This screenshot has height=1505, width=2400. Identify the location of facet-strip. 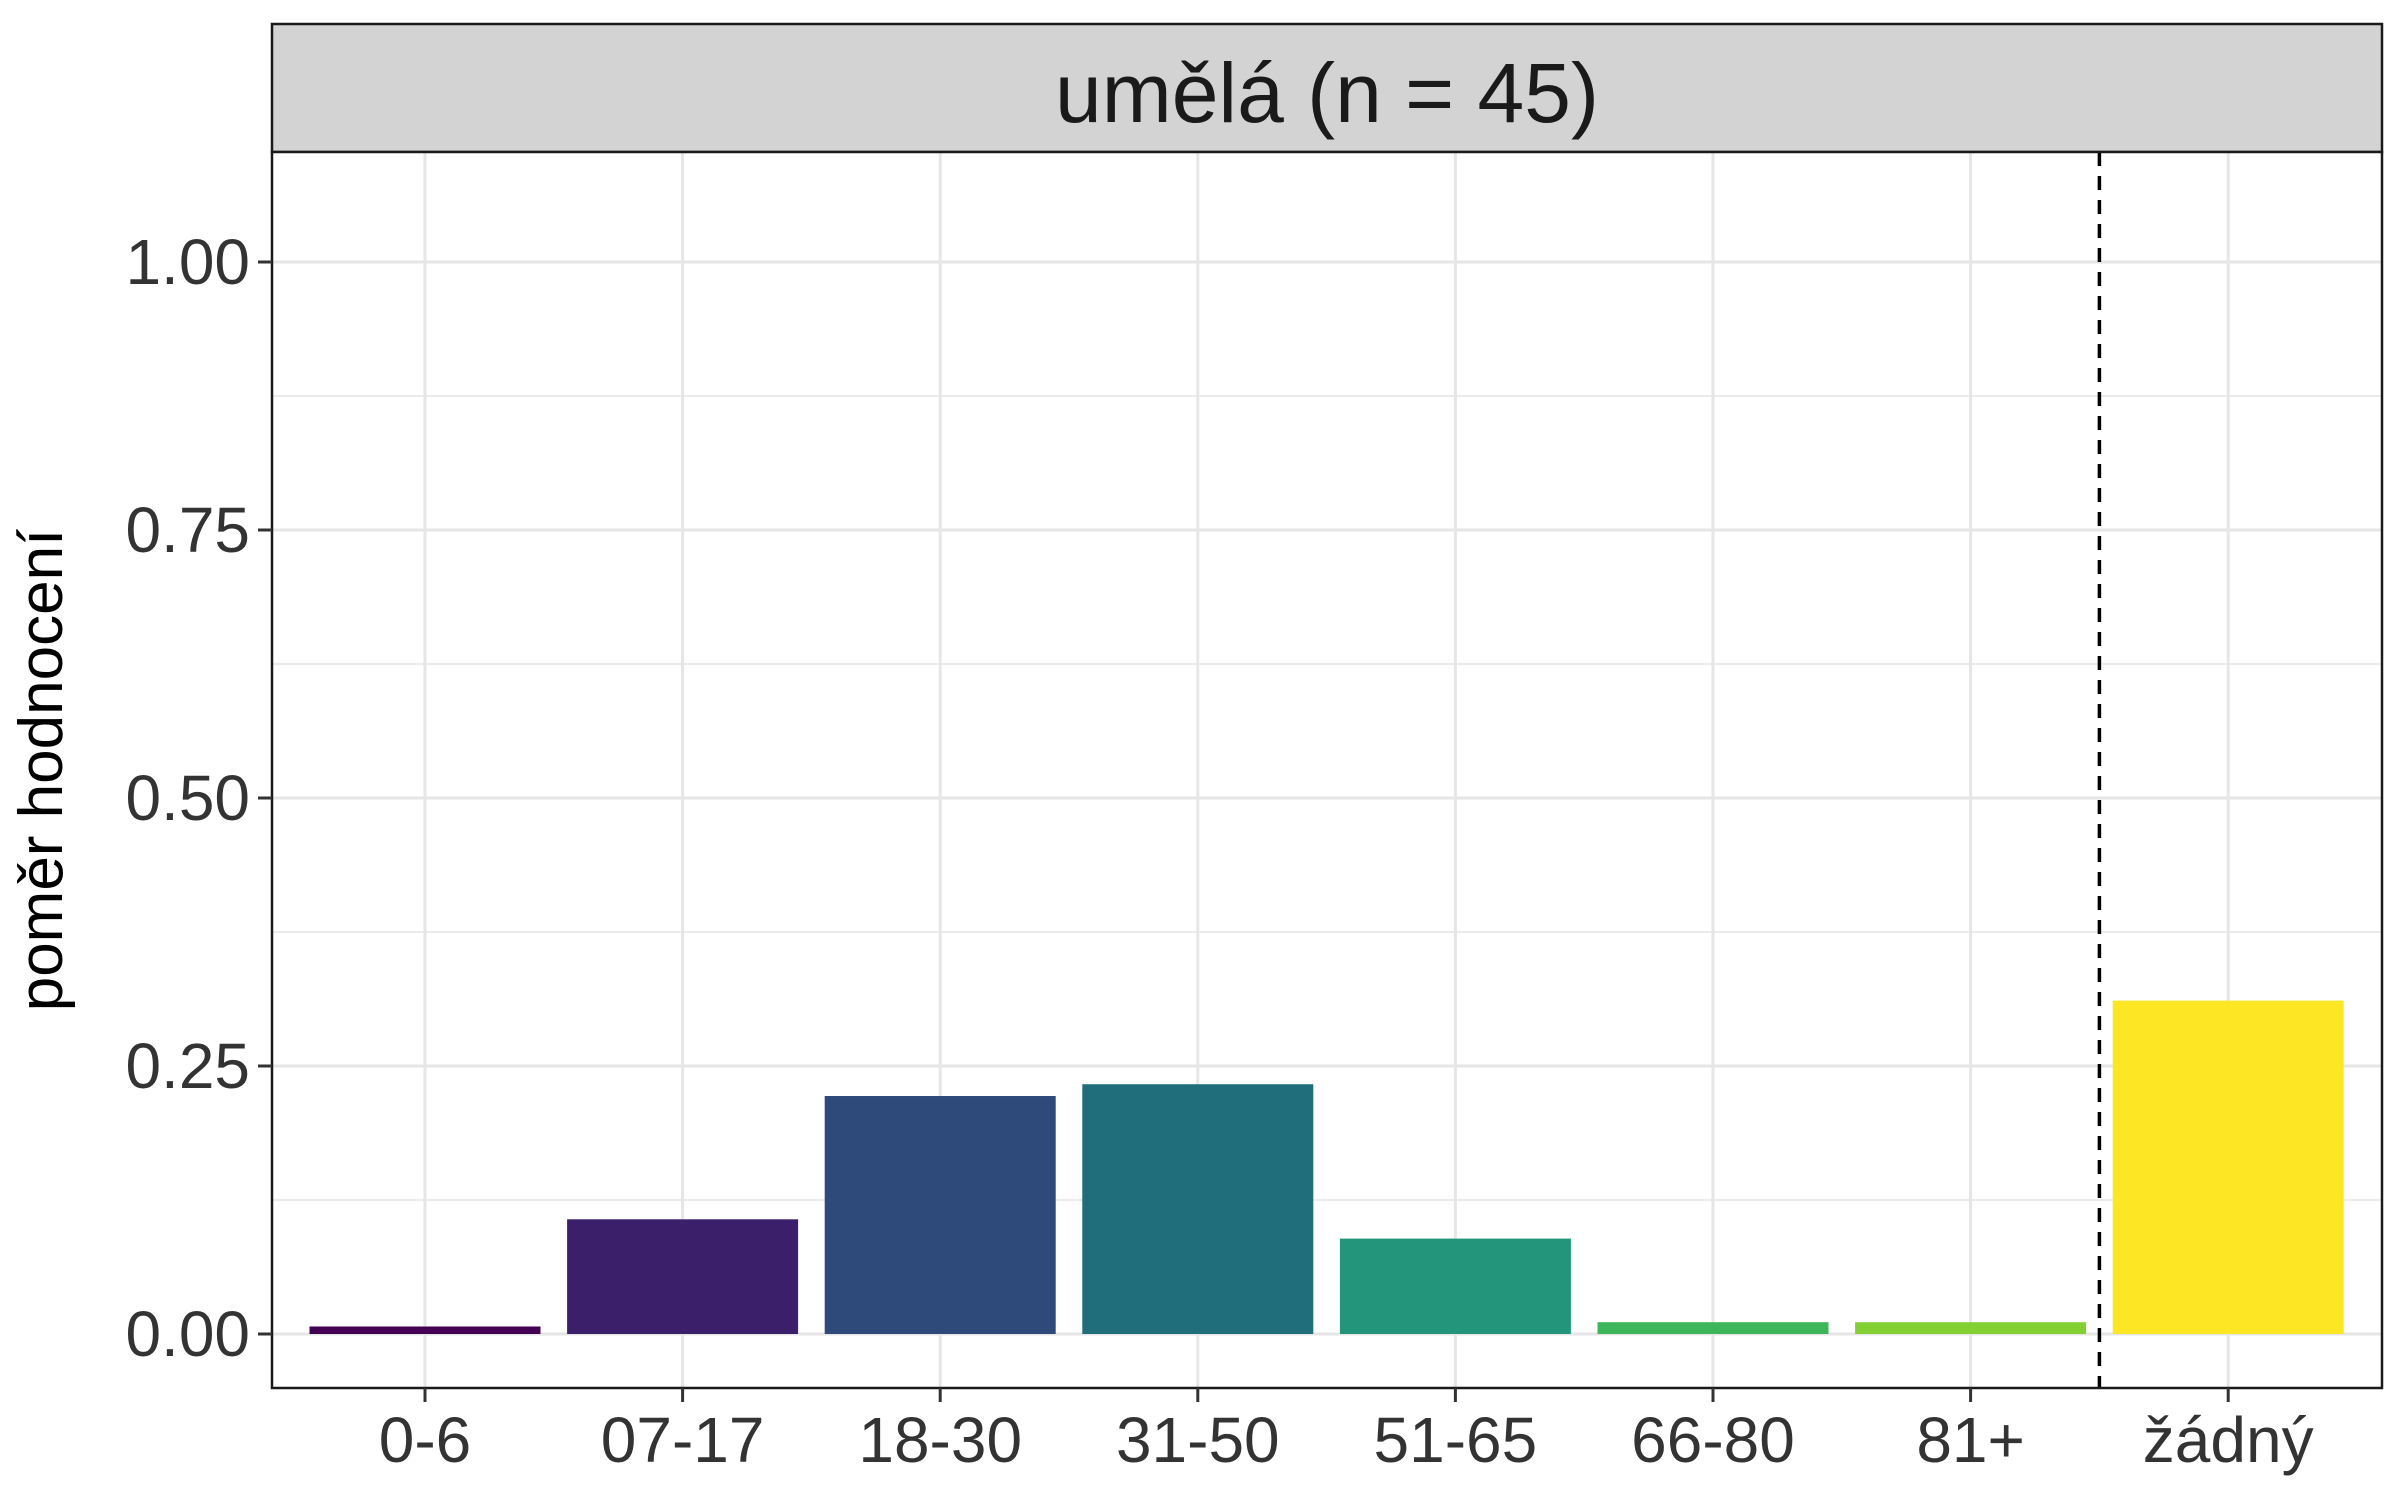
(1327, 88).